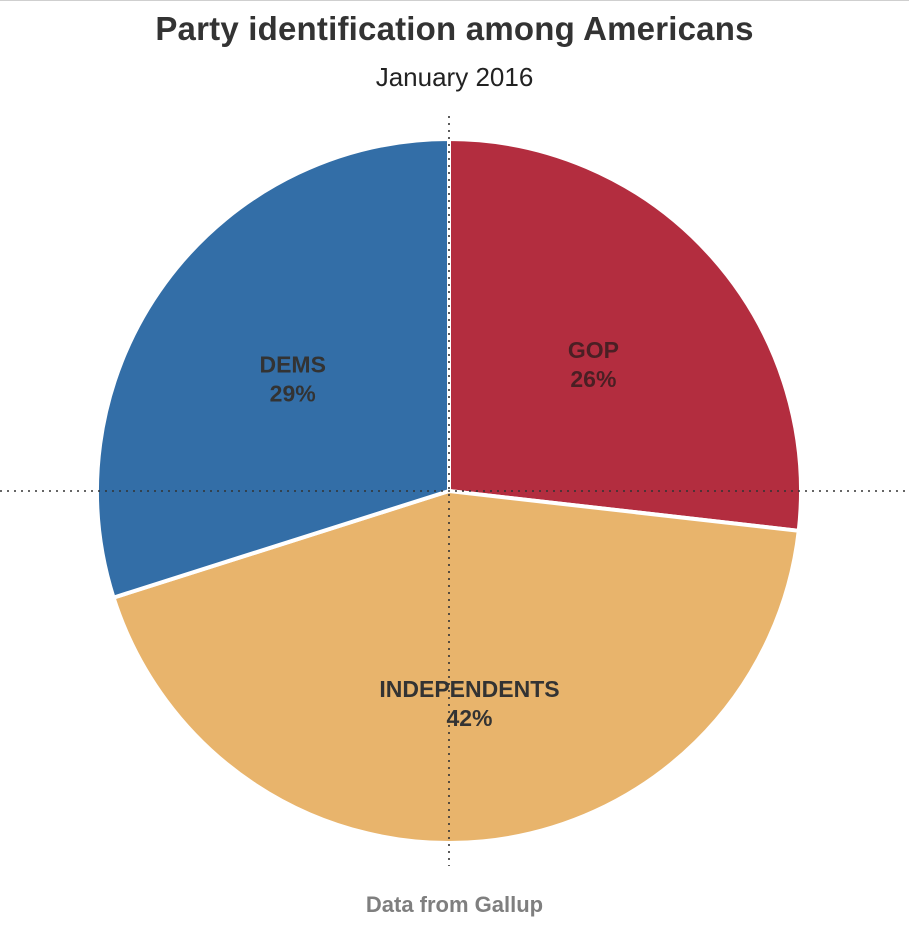  I want to click on chart-subtitle: January 2016, so click(454, 77).